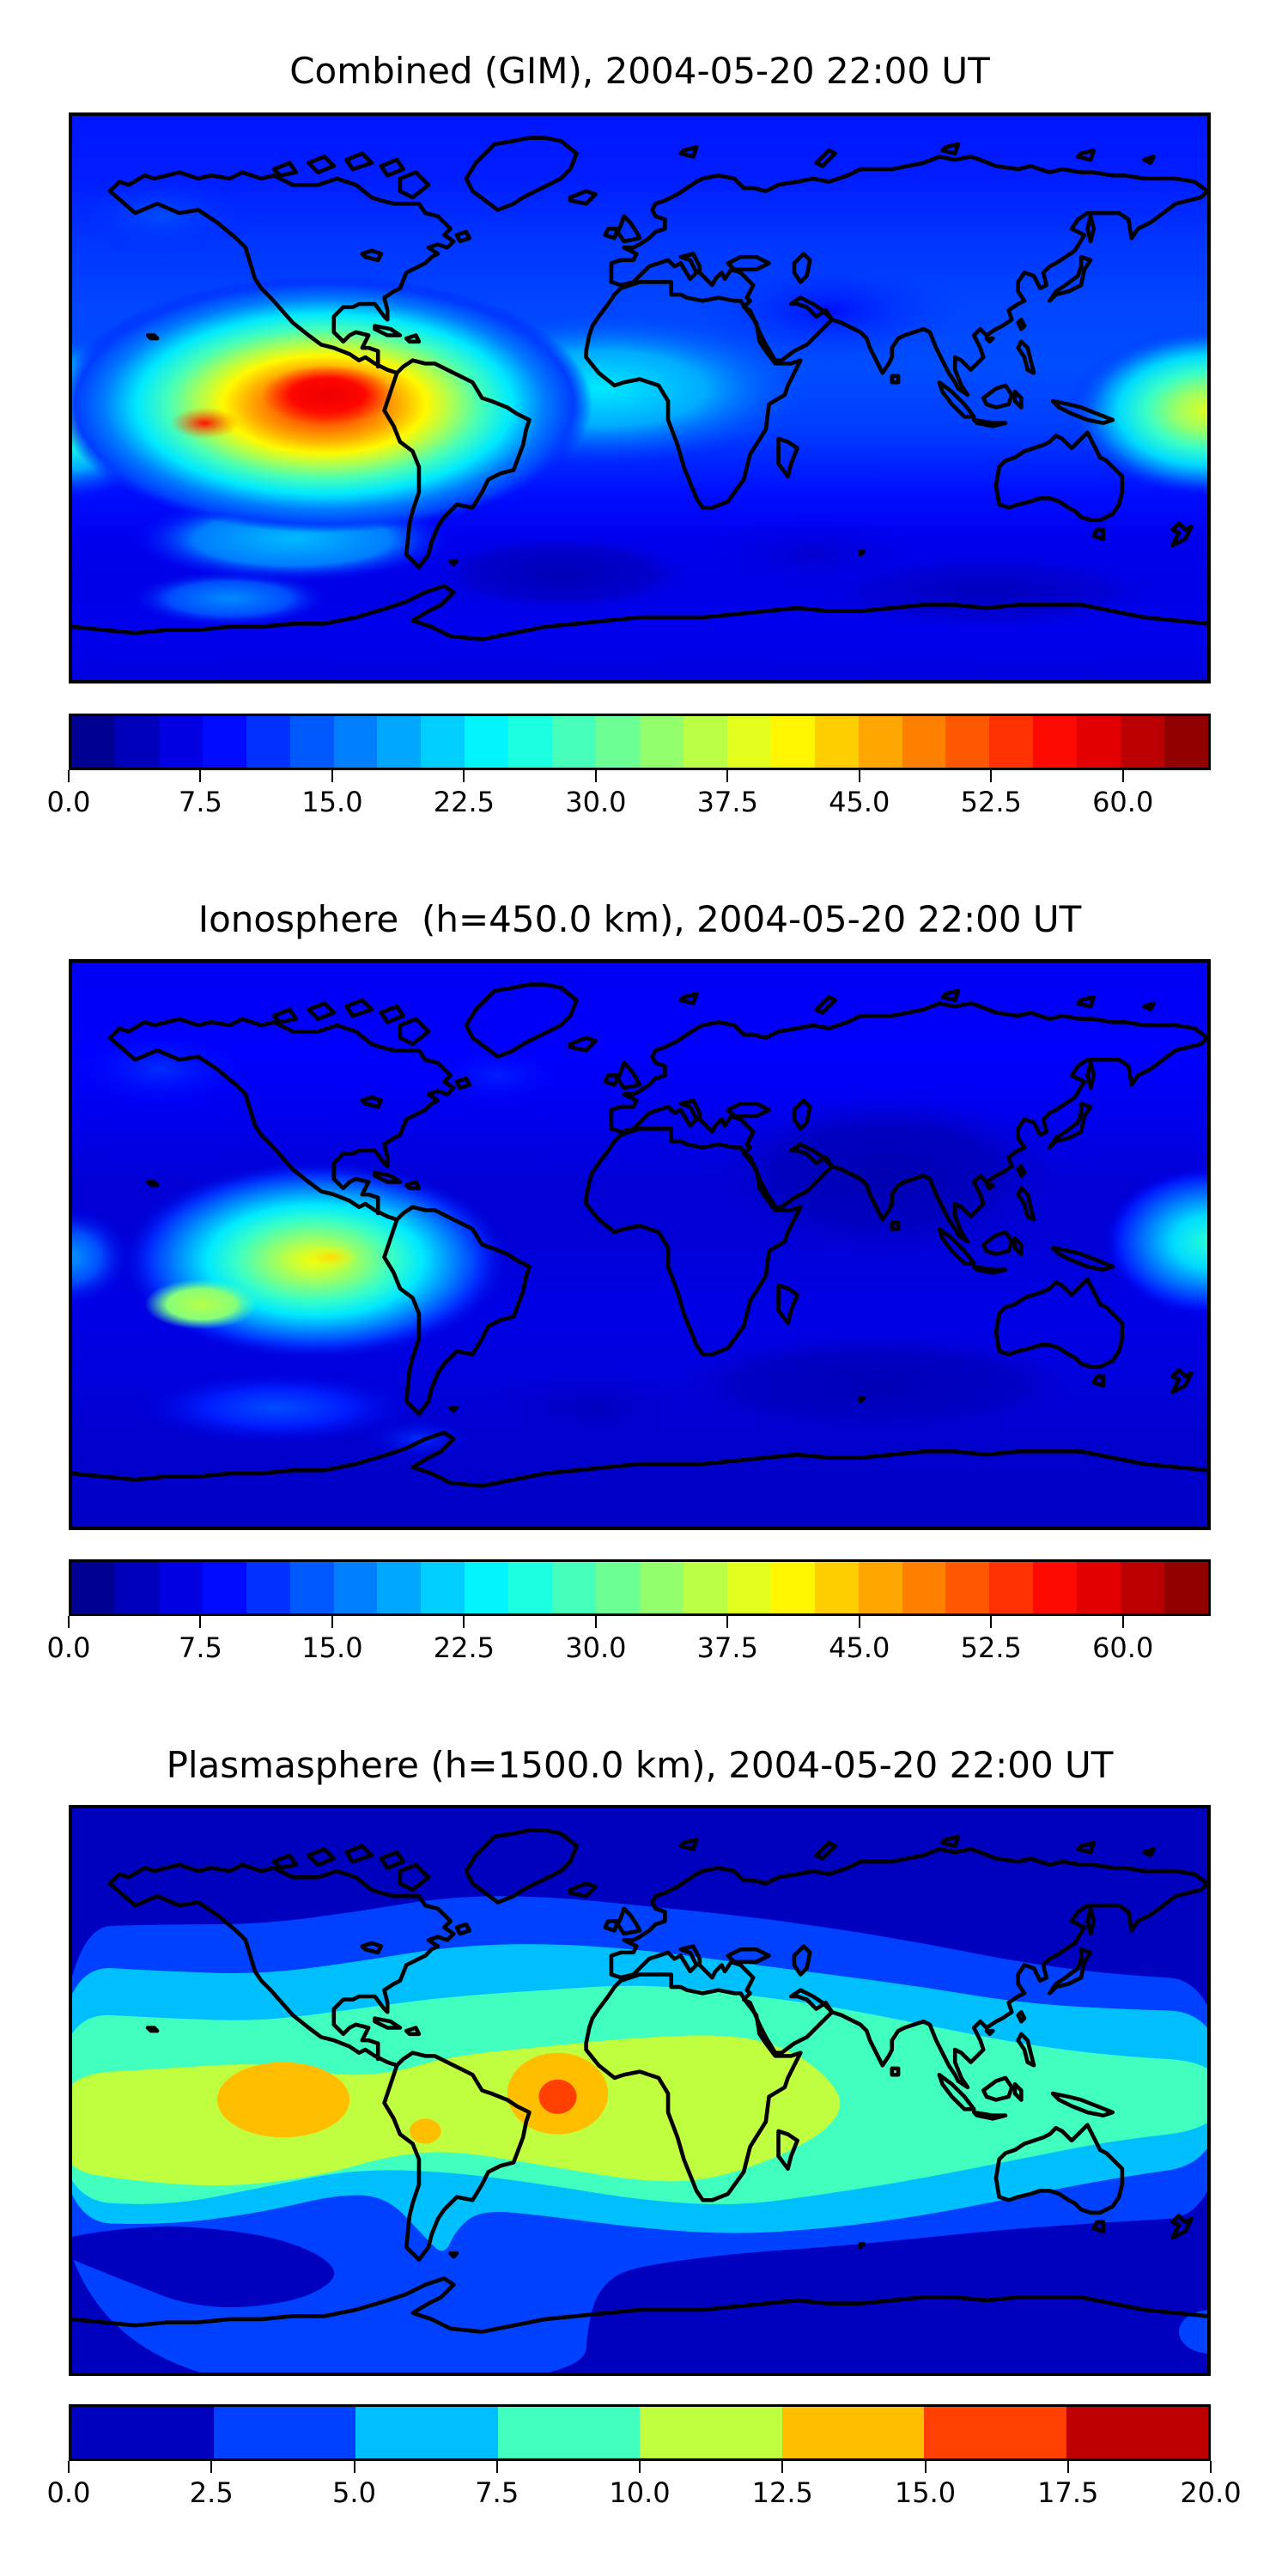 This screenshot has width=1288, height=2576. I want to click on panel2-colorbar-axis: 0.0 7.5 15.0 22.5 30.0 37.5 45.0 52.5 60.0, so click(629, 1646).